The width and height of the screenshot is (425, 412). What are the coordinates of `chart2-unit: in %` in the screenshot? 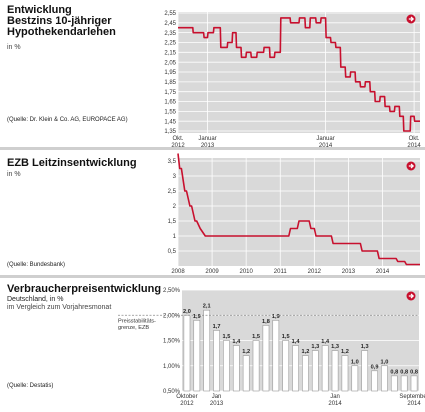 It's located at (14, 174).